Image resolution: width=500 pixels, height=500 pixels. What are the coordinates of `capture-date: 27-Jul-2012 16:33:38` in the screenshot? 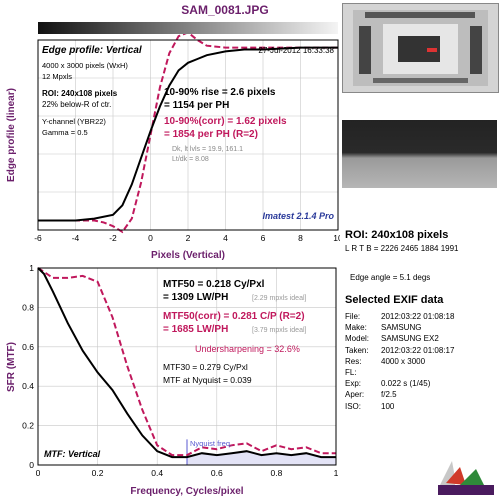 It's located at (296, 50).